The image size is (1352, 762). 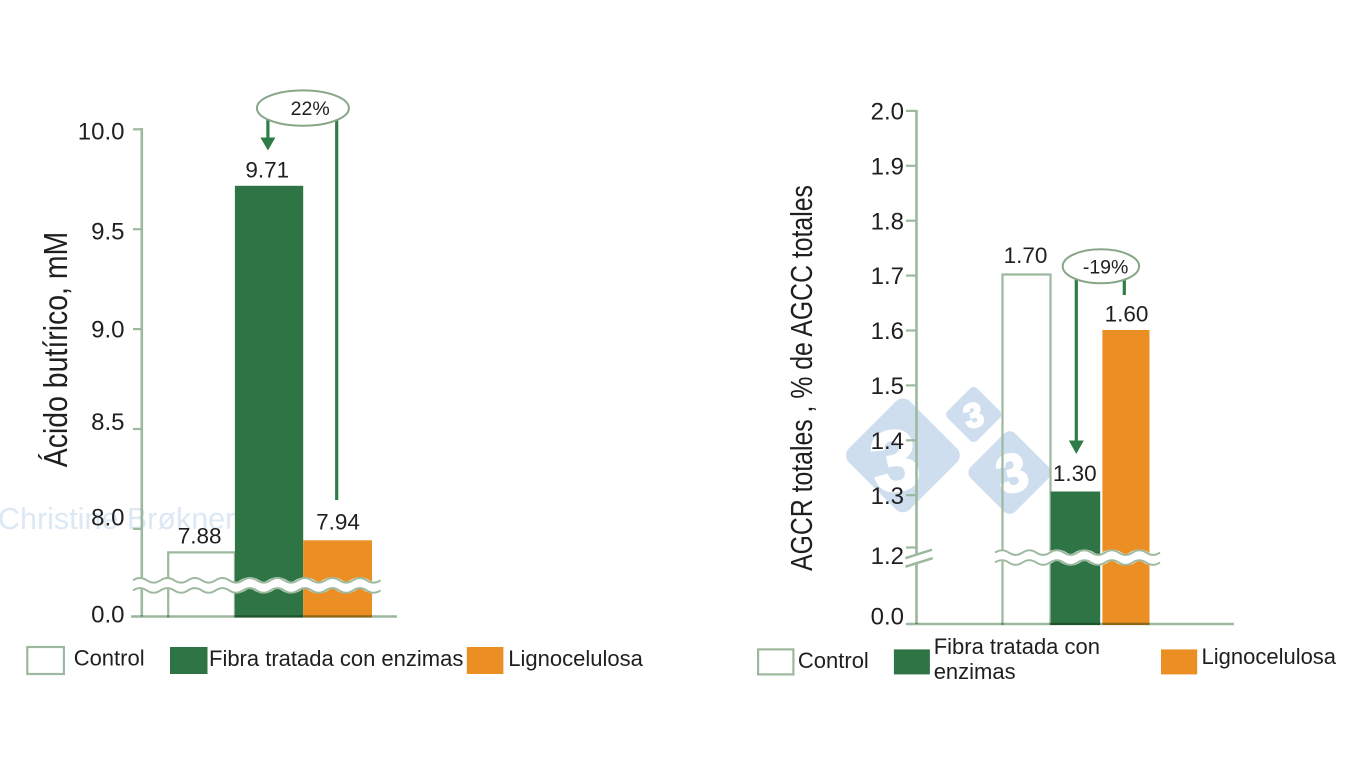 What do you see at coordinates (887, 556) in the screenshot?
I see `svg-text: 1.2` at bounding box center [887, 556].